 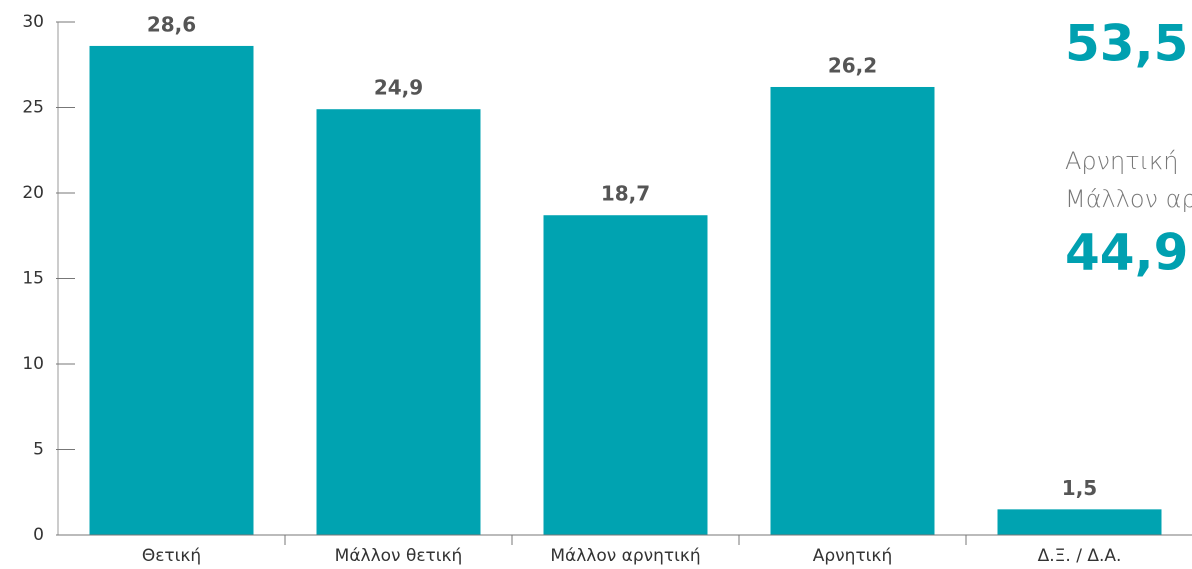 I want to click on value-label: 28,6, so click(x=171, y=24).